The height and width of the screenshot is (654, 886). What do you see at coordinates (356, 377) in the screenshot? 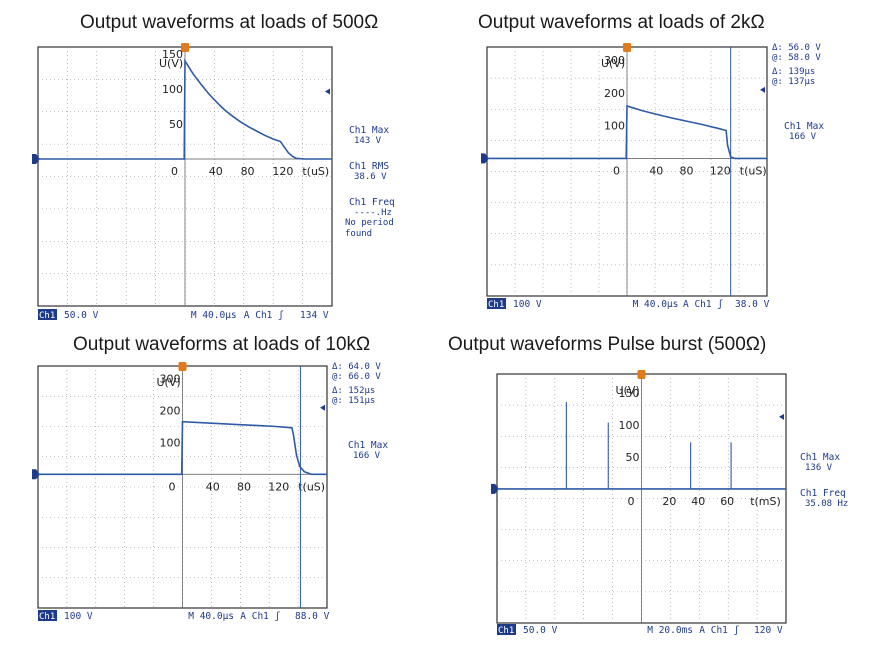
I see `cursor-at-v: @: 66.0 V` at bounding box center [356, 377].